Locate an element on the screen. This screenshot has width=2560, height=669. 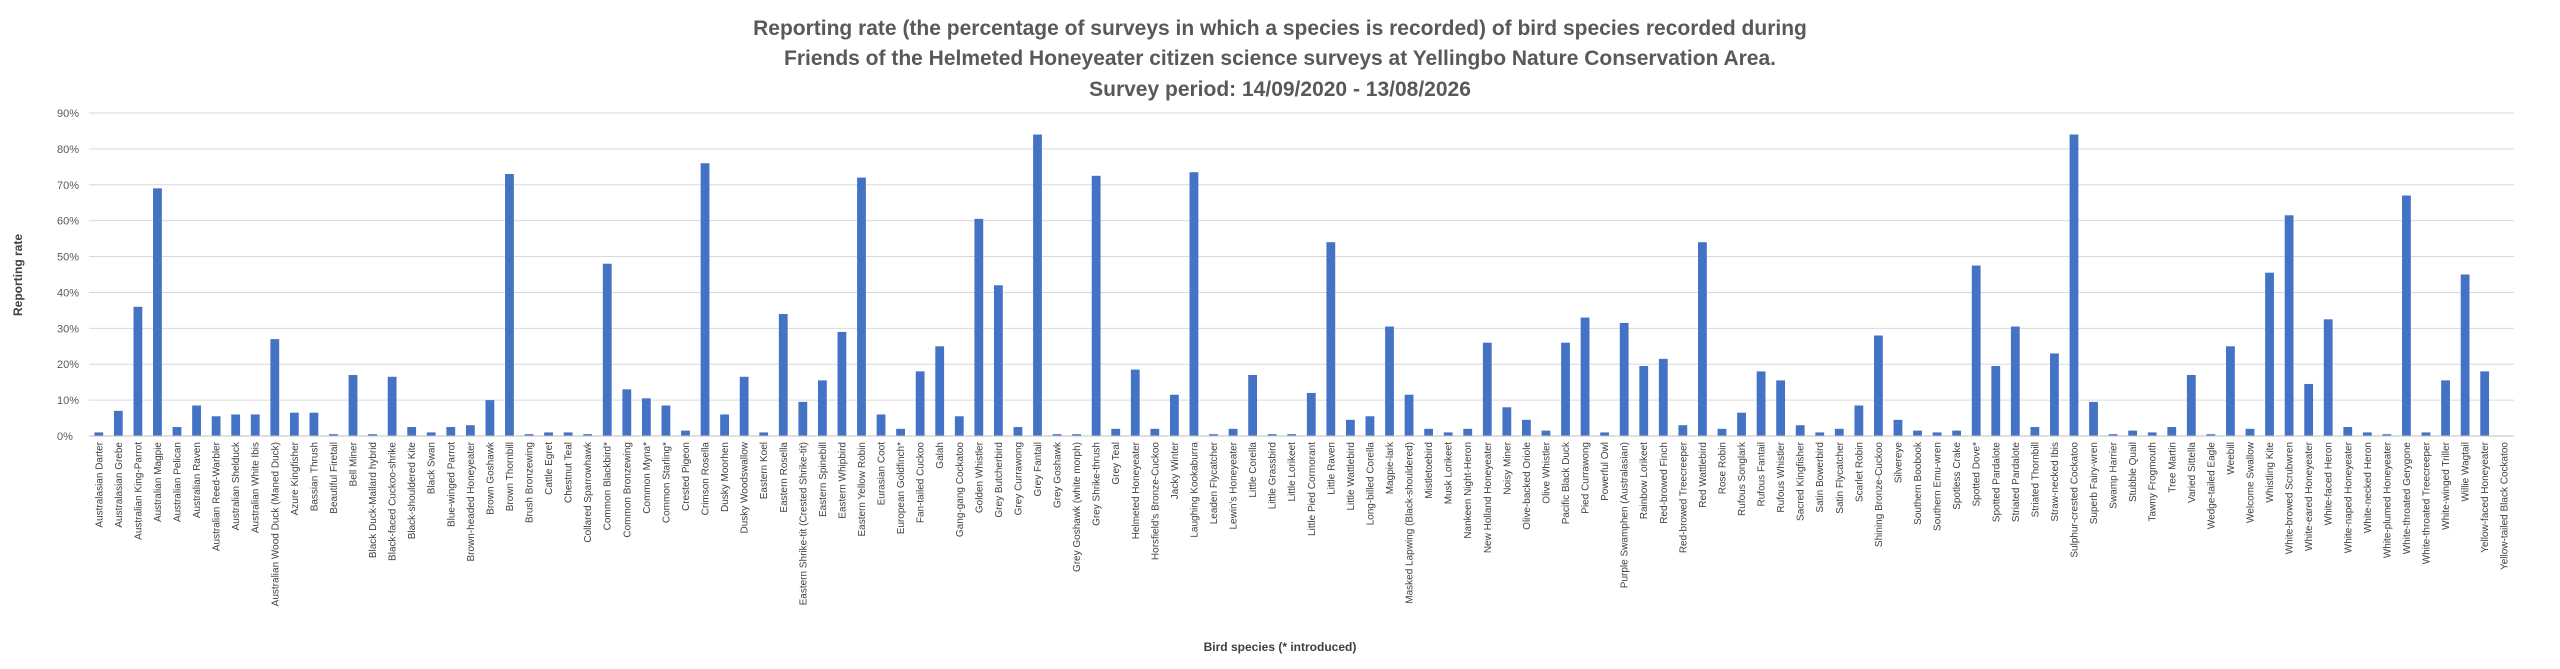
x-tick-label: White-throated Treecreeper is located at coordinates (2426, 502).